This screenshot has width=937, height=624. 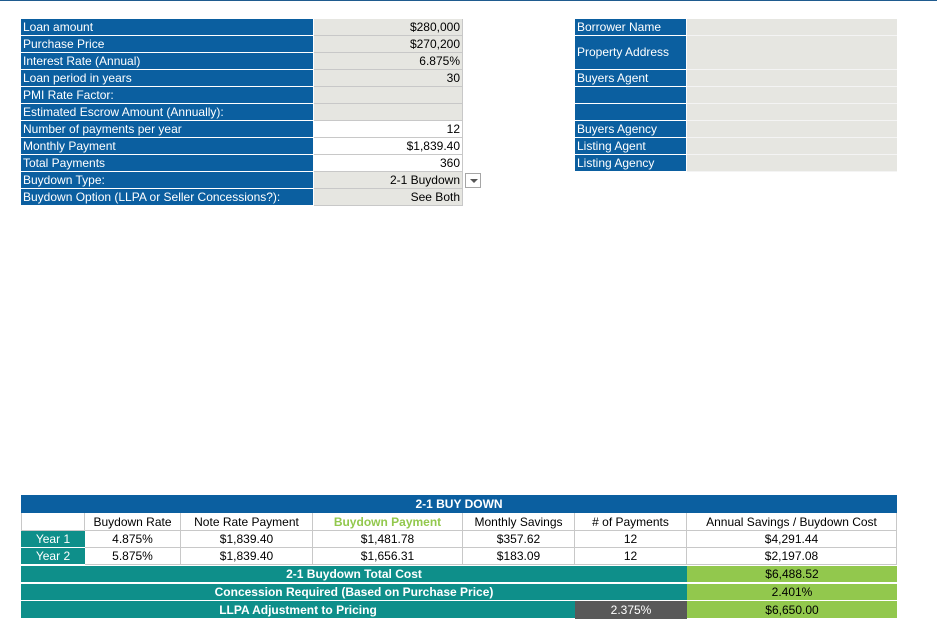 What do you see at coordinates (388, 61) in the screenshot?
I see `interest-rate-cell: 6.875%` at bounding box center [388, 61].